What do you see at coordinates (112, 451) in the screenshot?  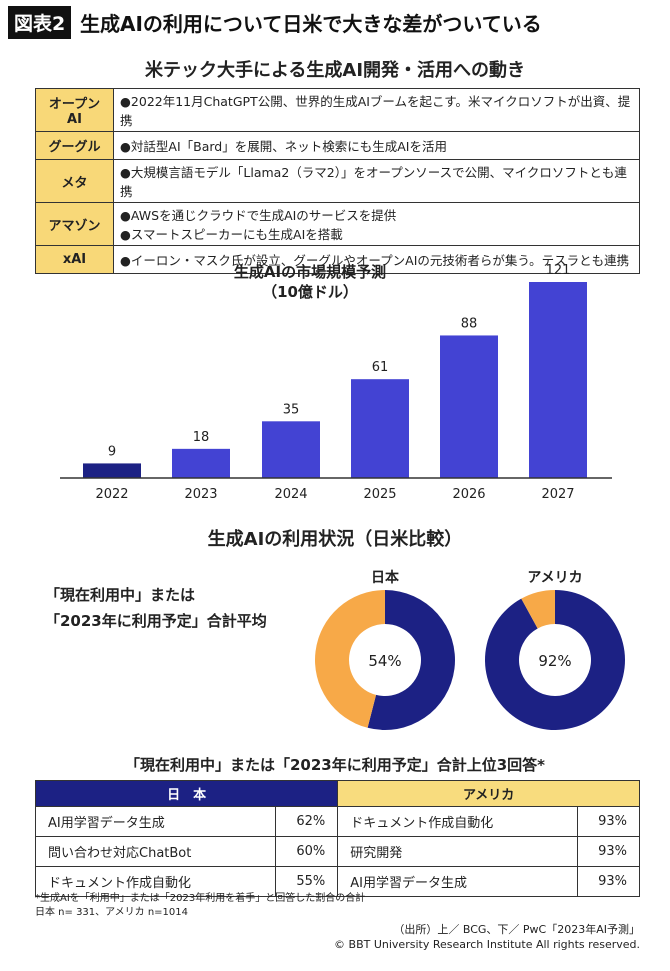 I see `bar-value: 9` at bounding box center [112, 451].